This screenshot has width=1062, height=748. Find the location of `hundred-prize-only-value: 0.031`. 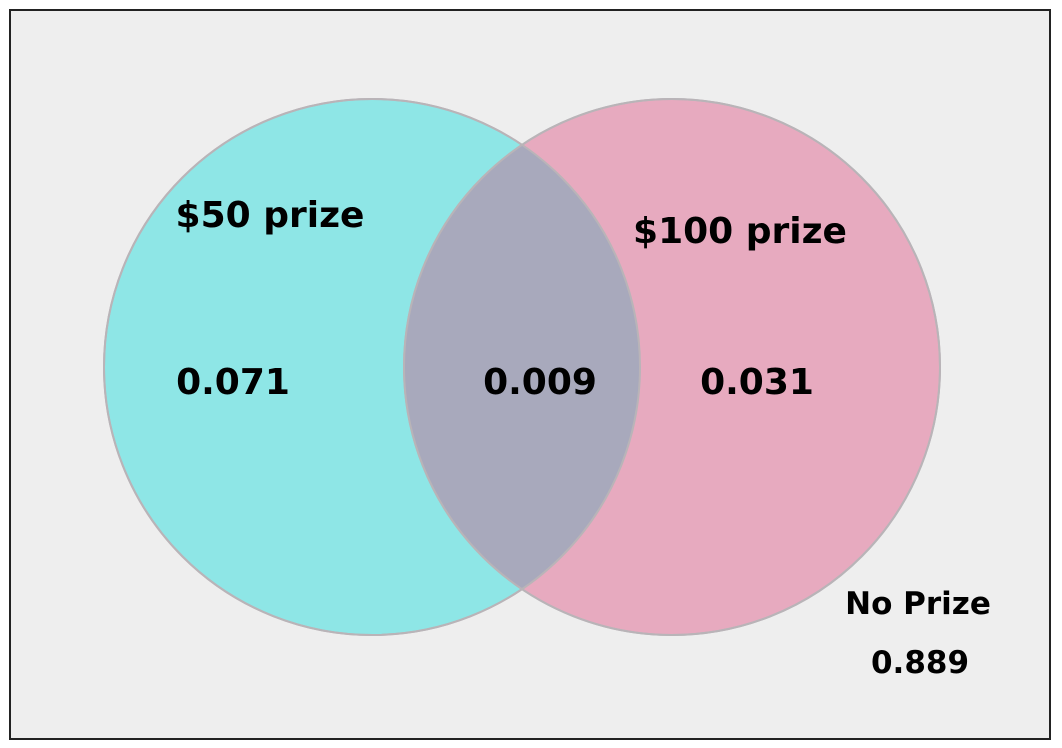

hundred-prize-only-value: 0.031 is located at coordinates (757, 382).